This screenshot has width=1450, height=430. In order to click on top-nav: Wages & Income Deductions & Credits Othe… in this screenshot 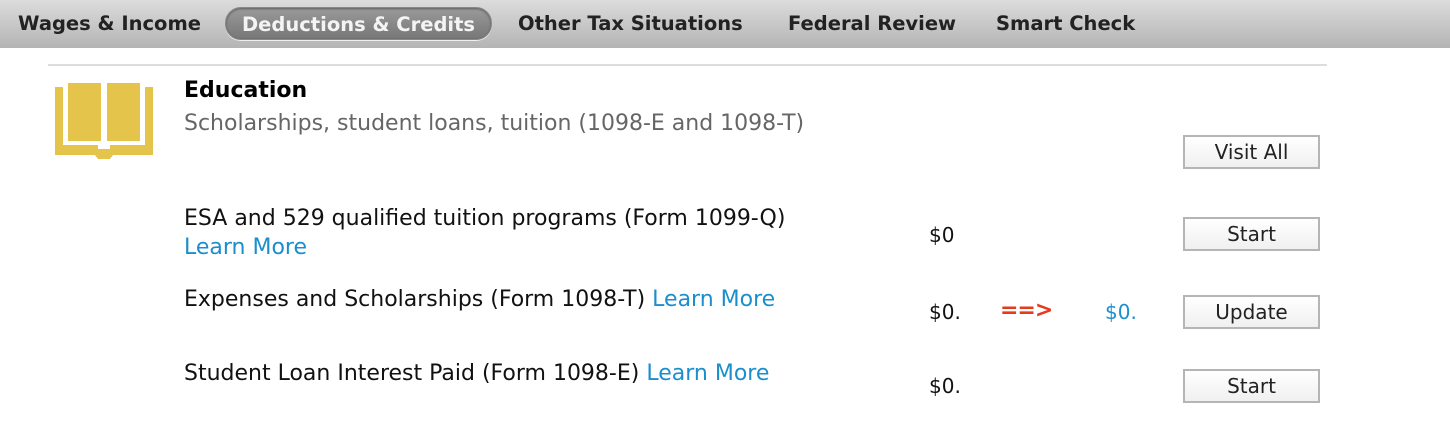, I will do `click(725, 24)`.